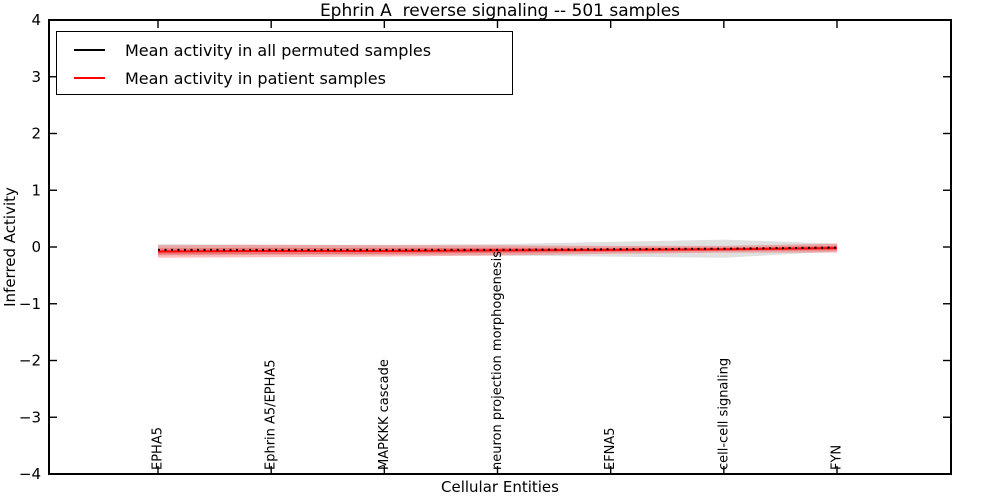 The image size is (1000, 500). What do you see at coordinates (30, 304) in the screenshot?
I see `y-tick-label: −1` at bounding box center [30, 304].